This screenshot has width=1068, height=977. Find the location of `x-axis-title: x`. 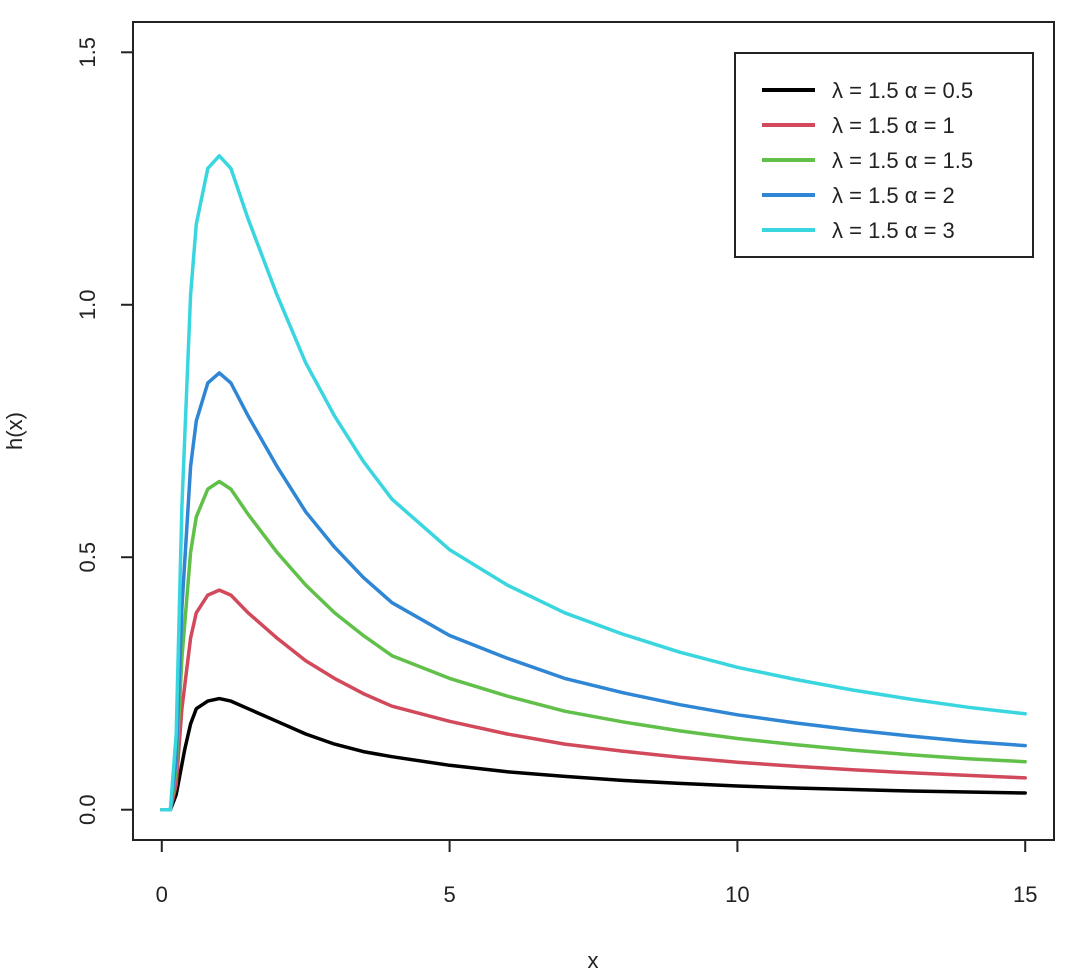

x-axis-title: x is located at coordinates (593, 960).